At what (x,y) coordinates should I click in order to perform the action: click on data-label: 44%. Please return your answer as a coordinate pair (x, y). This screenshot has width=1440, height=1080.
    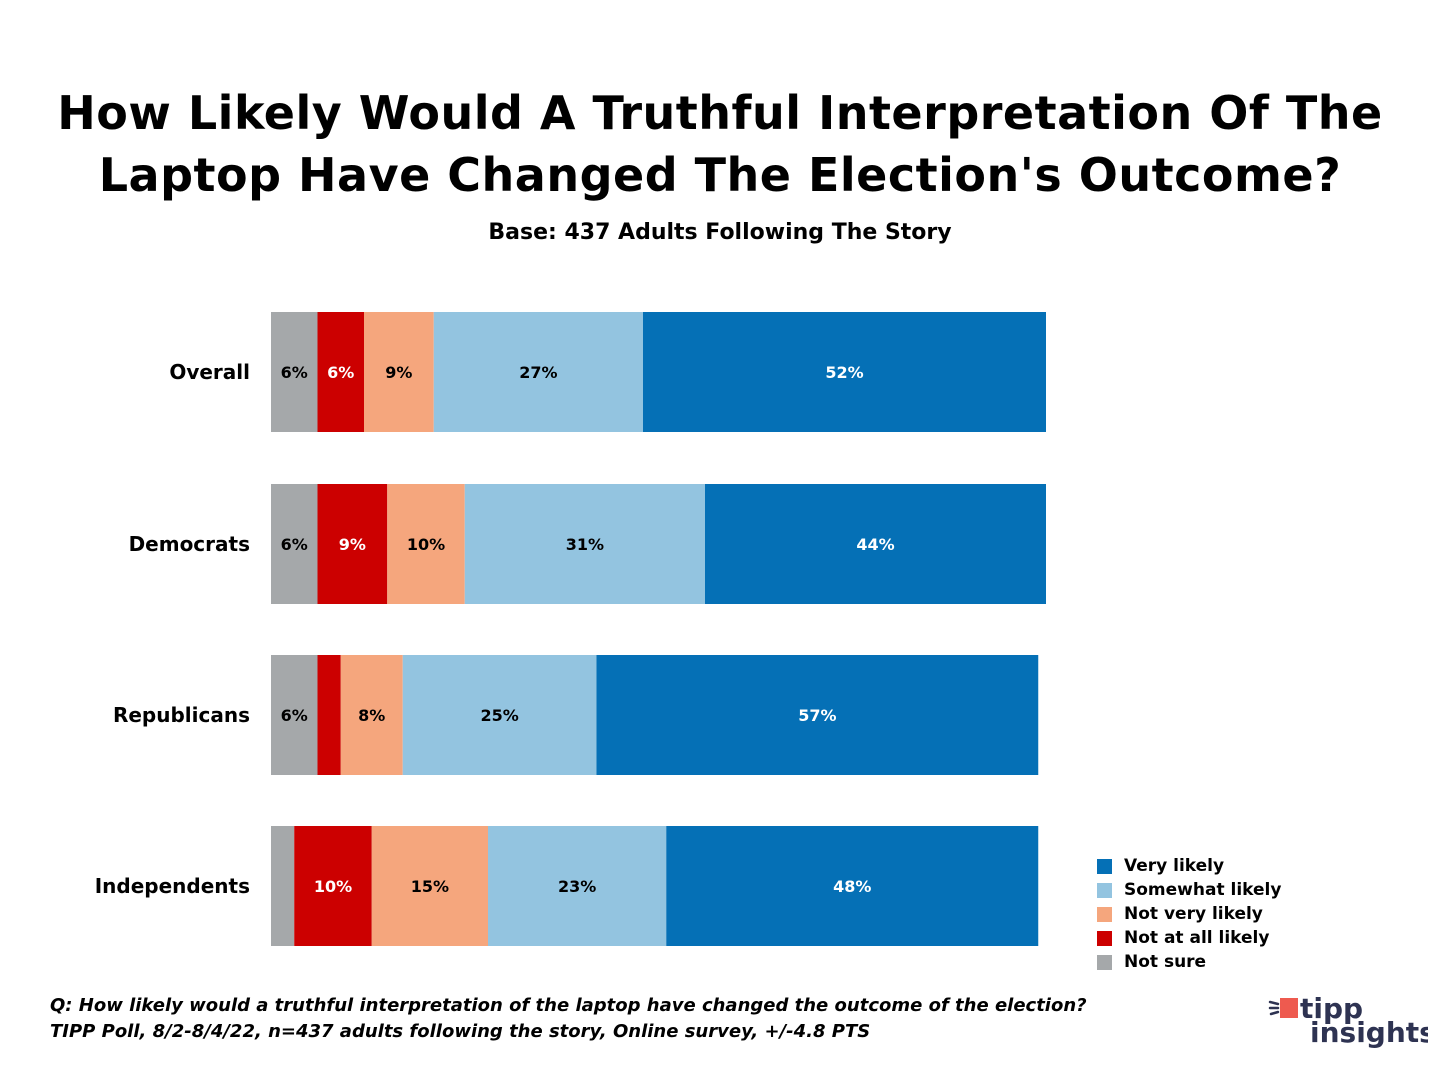
    Looking at the image, I should click on (875, 544).